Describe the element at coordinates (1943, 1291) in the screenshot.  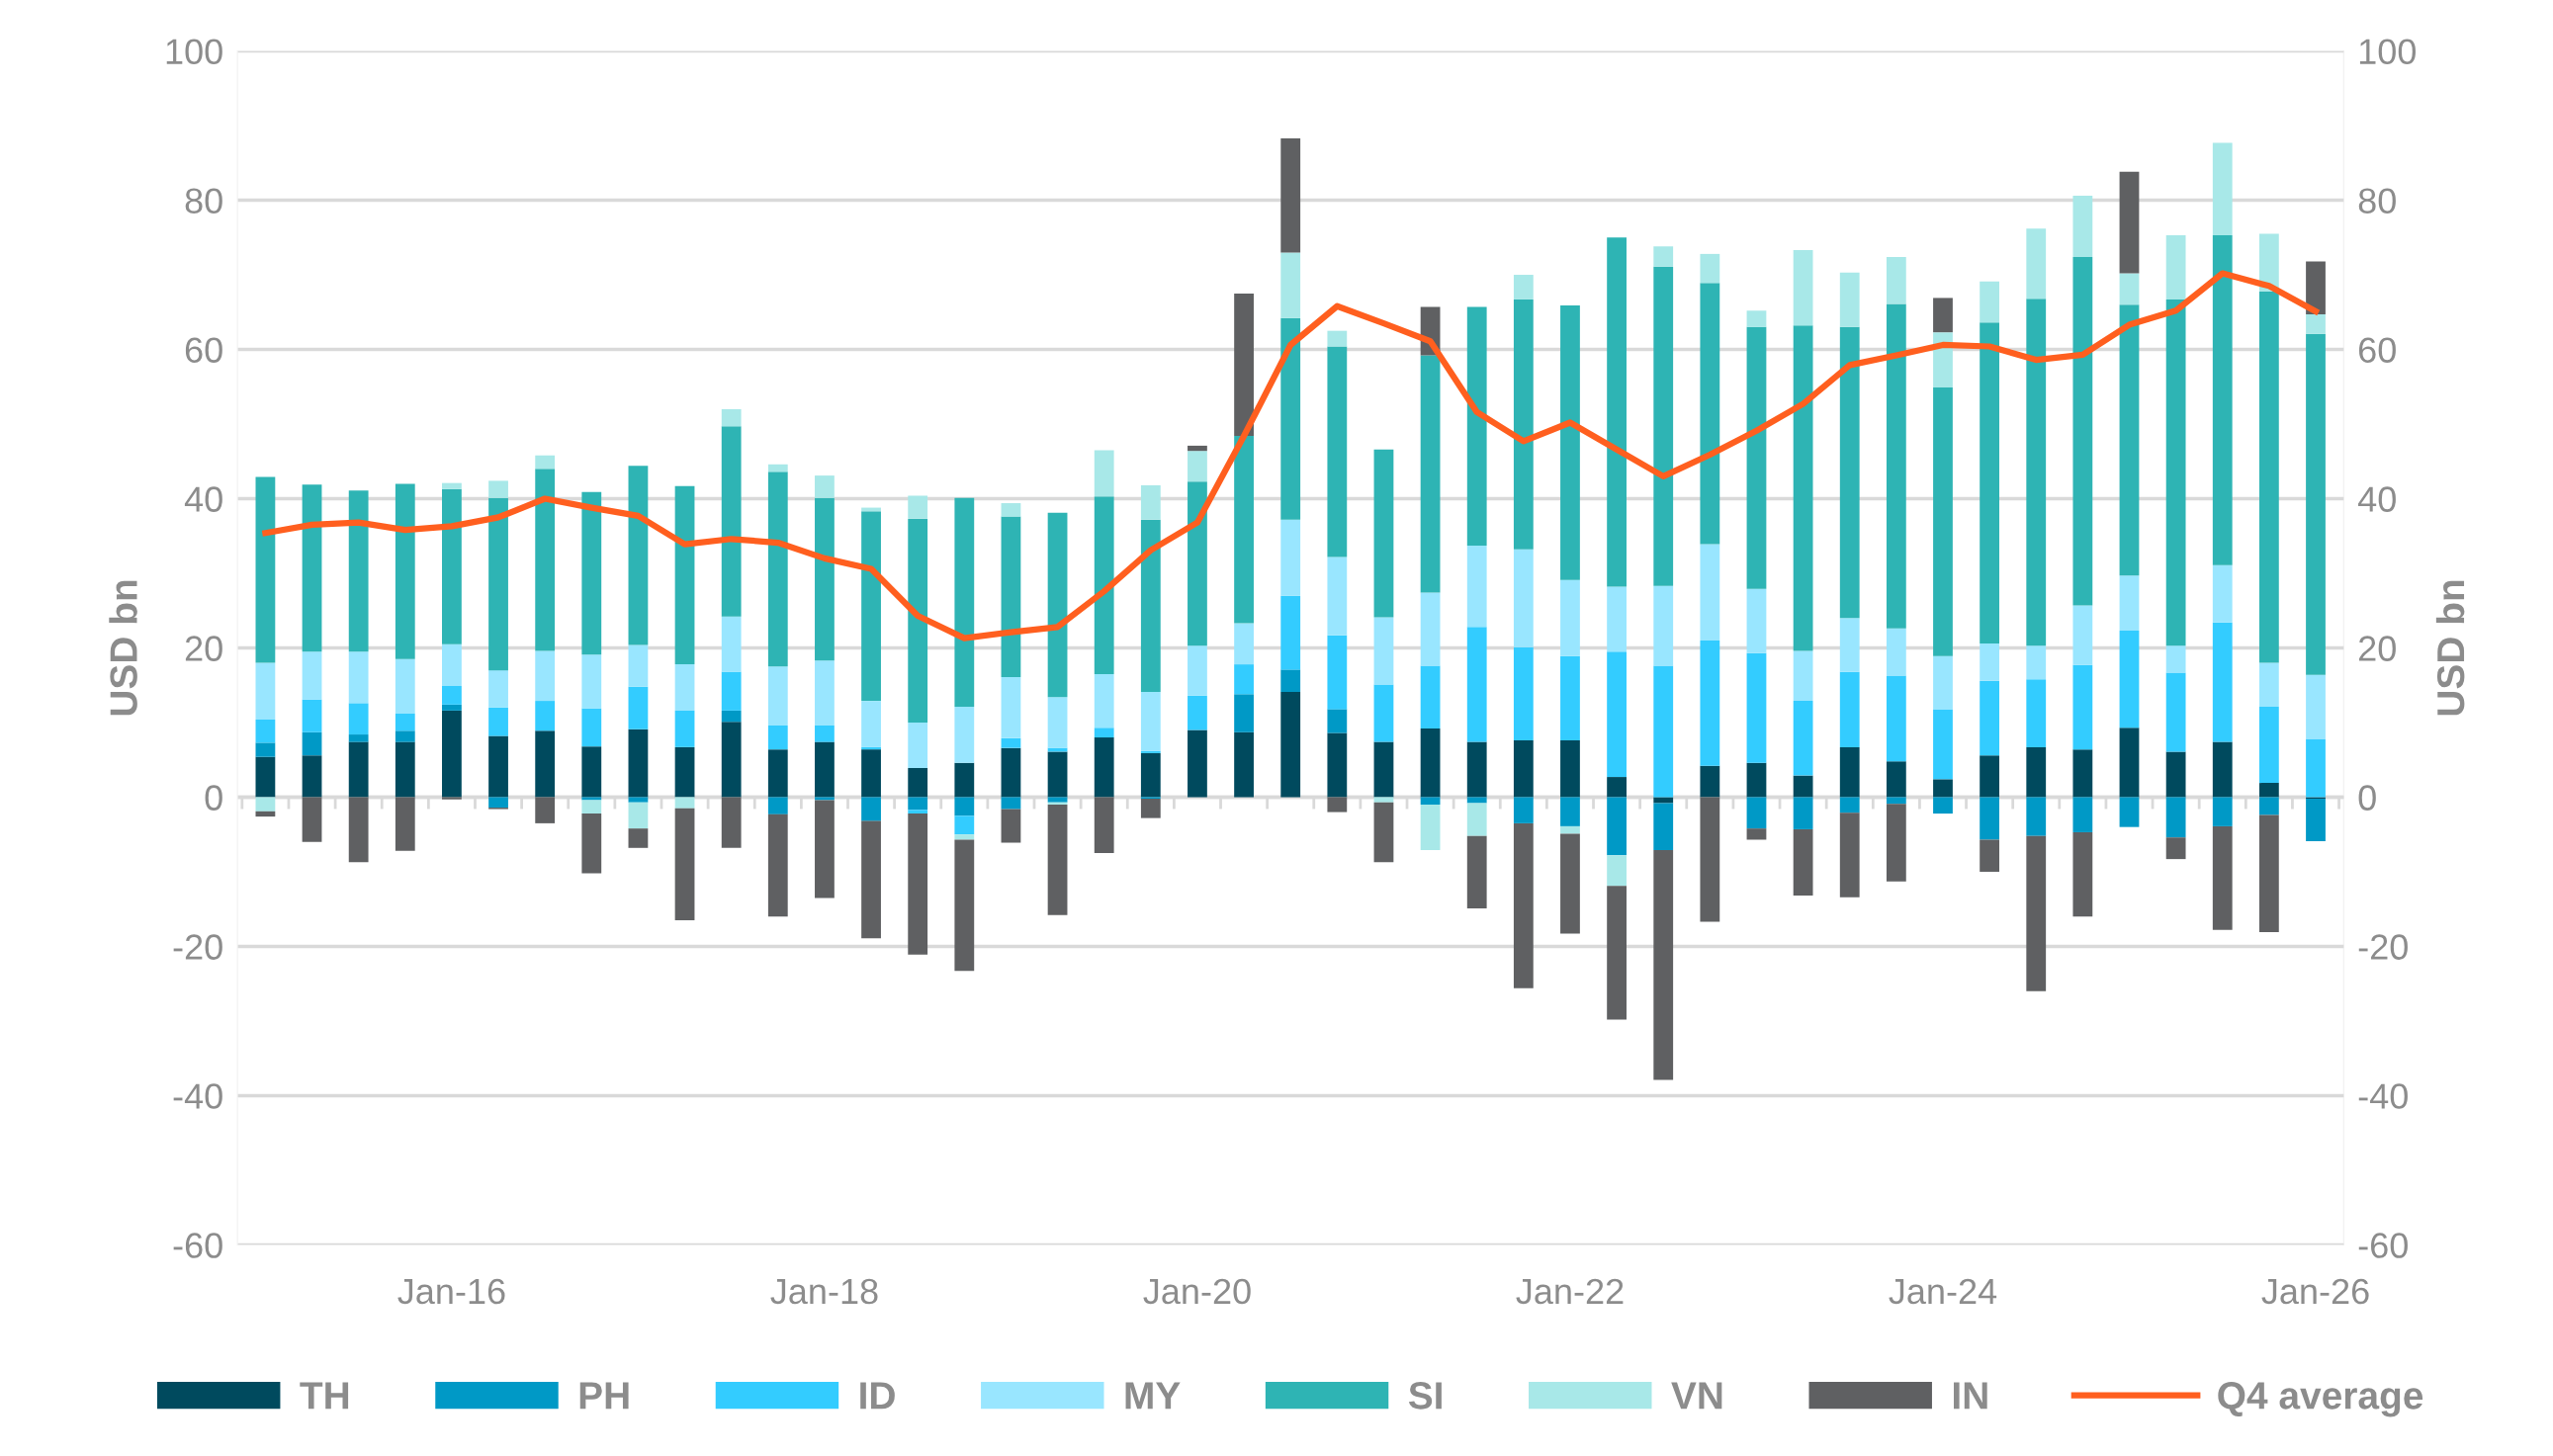
I see `x-tick-label: Jan-24` at that location.